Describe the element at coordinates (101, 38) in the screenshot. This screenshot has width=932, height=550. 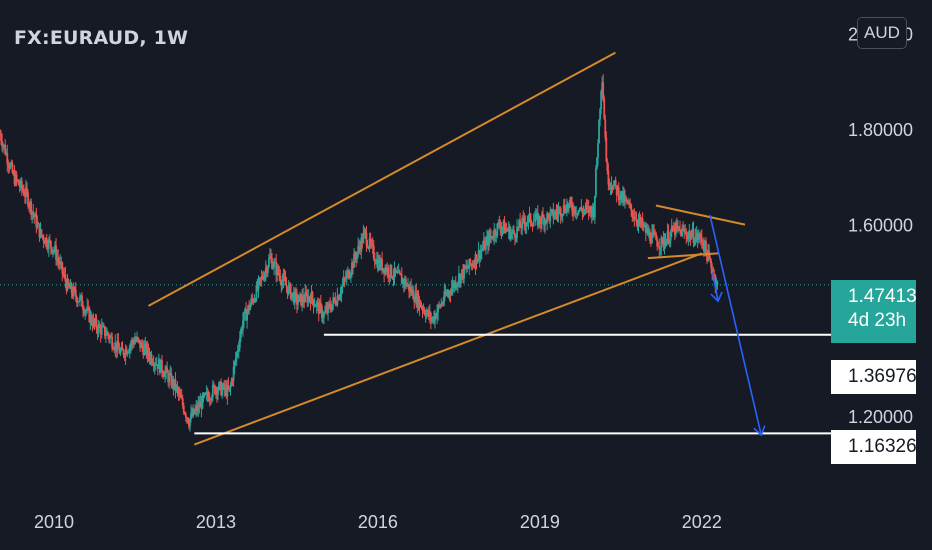
I see `symbol-title: FX:EURAUD, 1W` at that location.